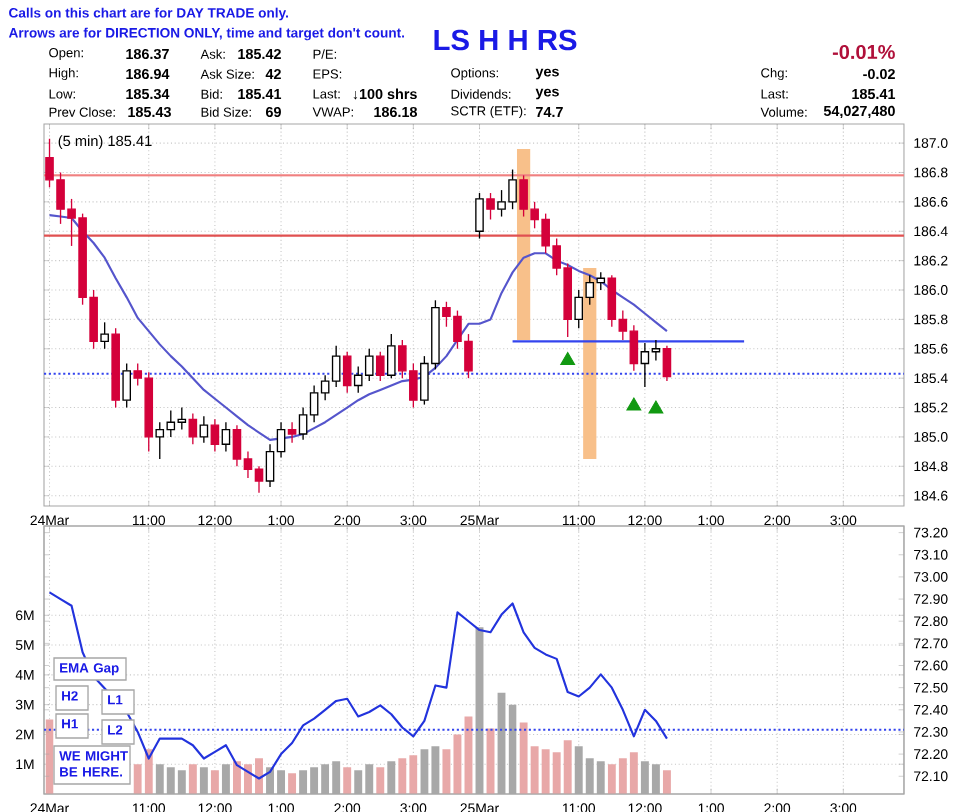 The image size is (960, 812). Describe the element at coordinates (863, 52) in the screenshot. I see `text: -0.01%` at that location.